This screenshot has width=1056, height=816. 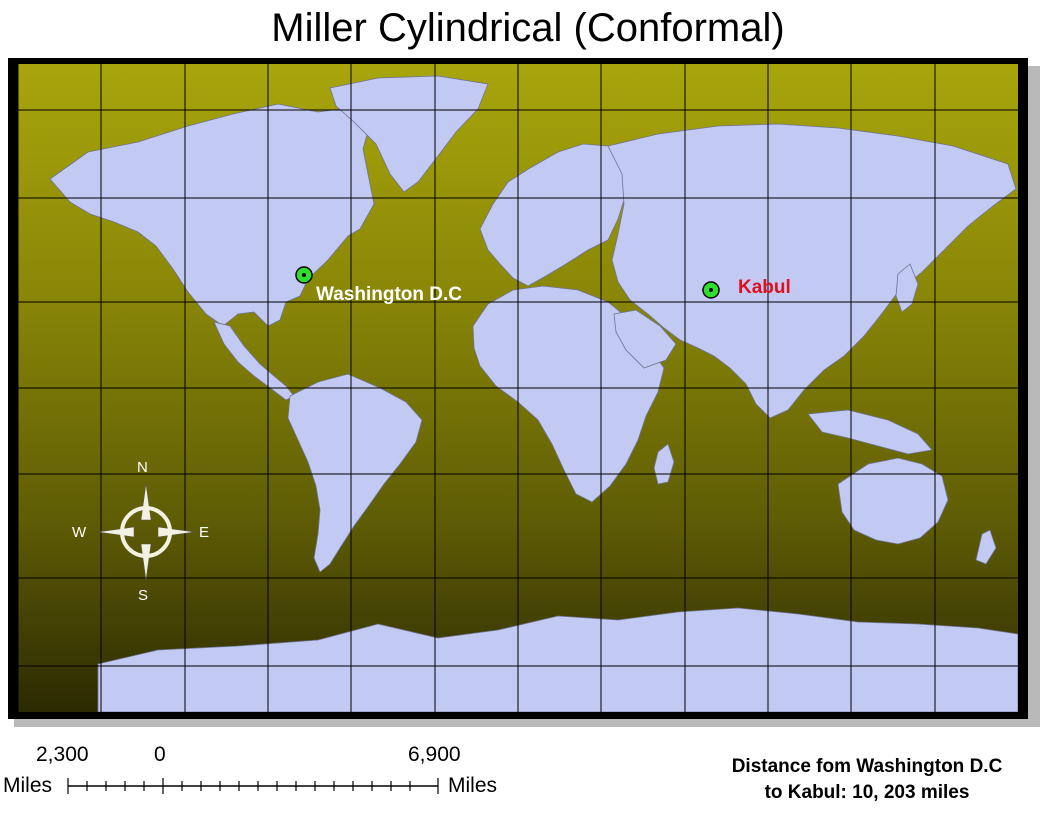 I want to click on north-america, so click(x=212, y=215).